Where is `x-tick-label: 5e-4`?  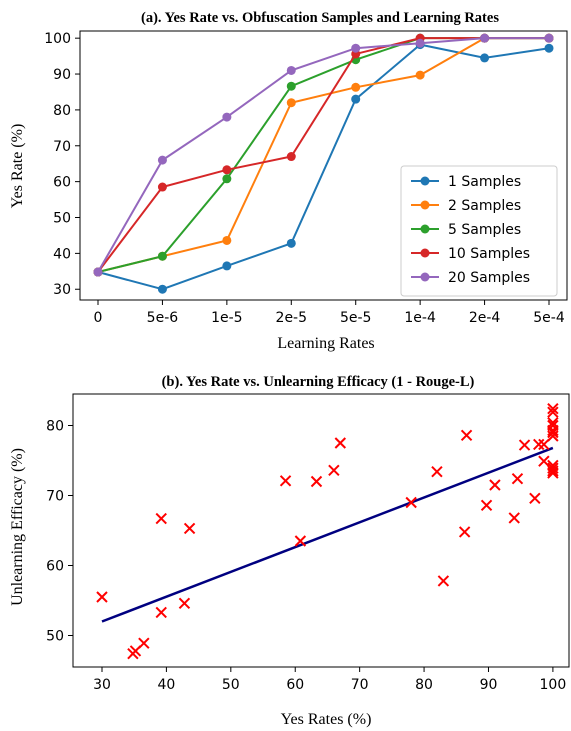 x-tick-label: 5e-4 is located at coordinates (549, 318).